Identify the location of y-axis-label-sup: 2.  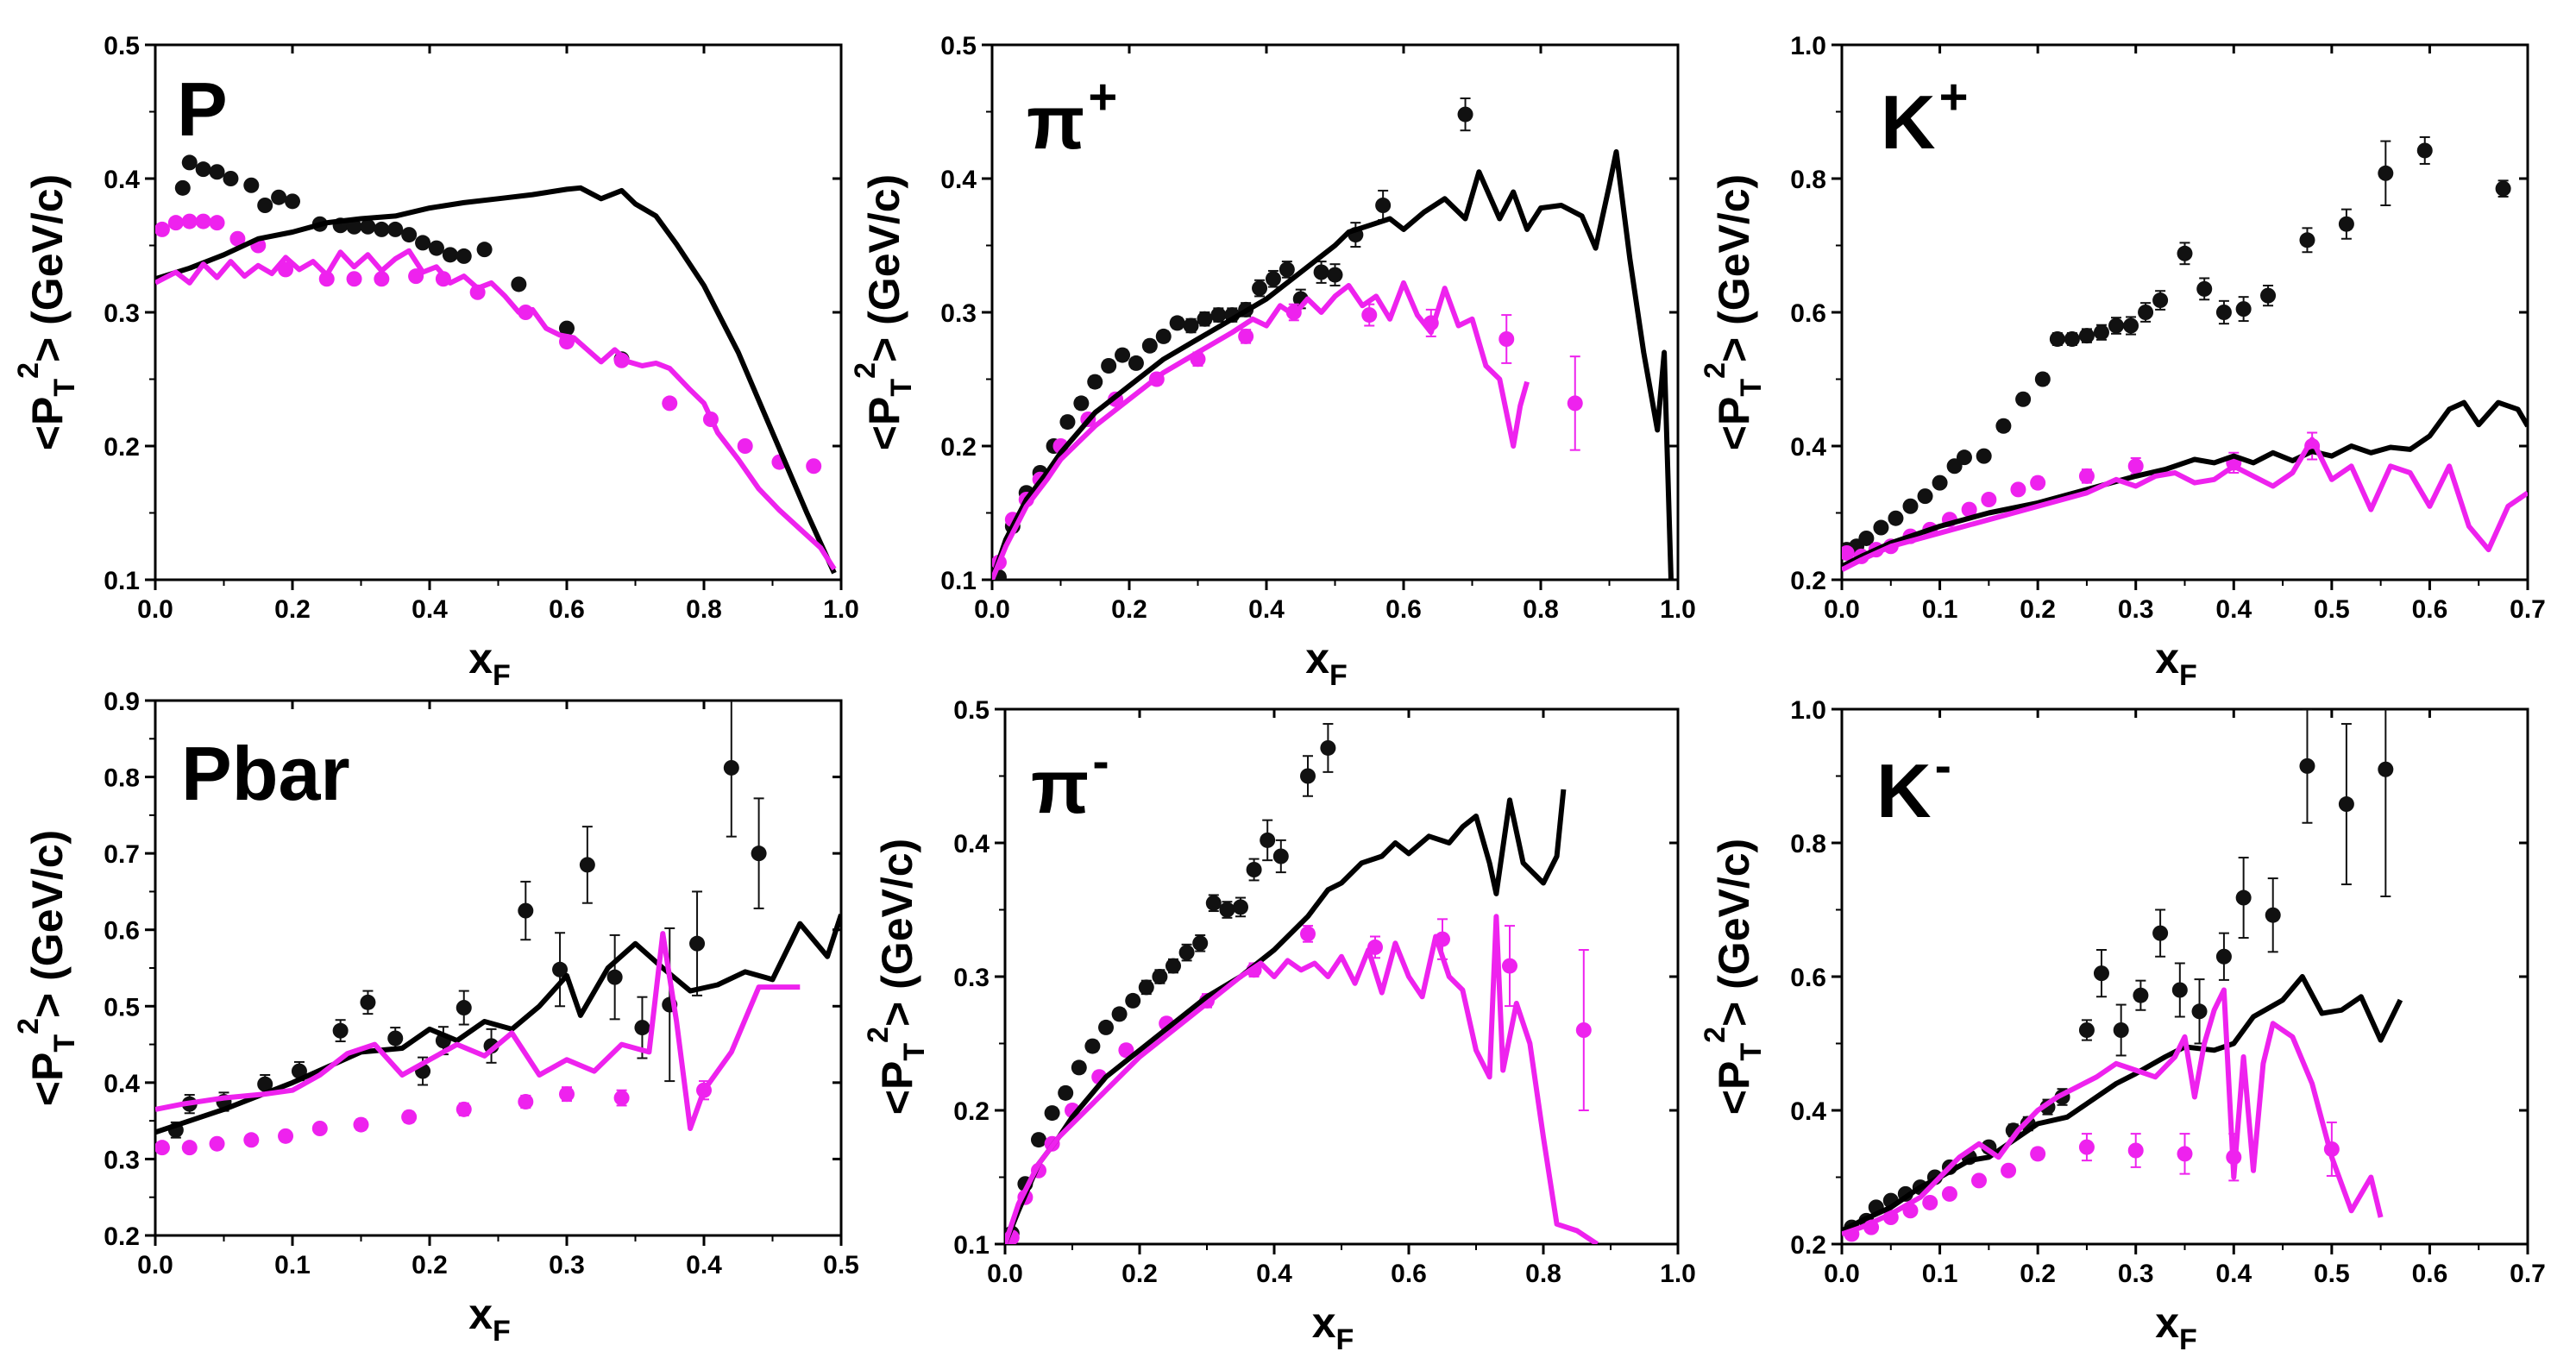
(28, 371).